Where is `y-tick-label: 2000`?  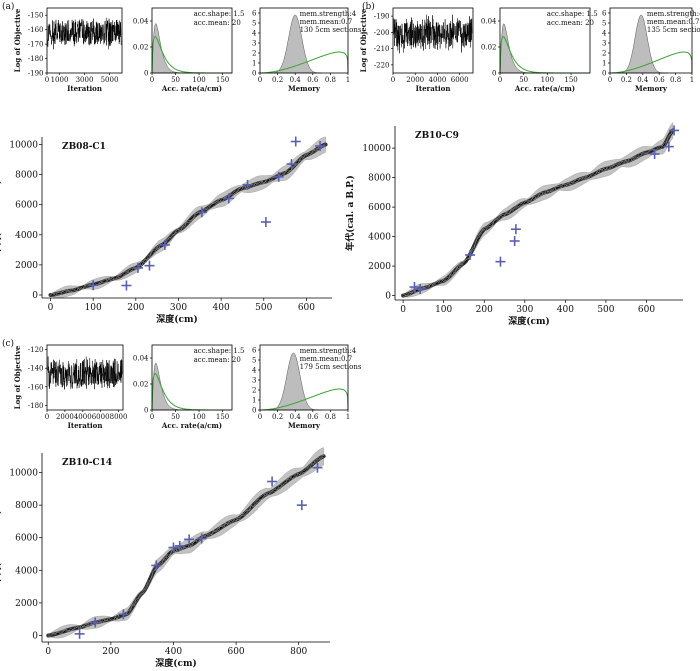
y-tick-label: 2000 is located at coordinates (26, 266).